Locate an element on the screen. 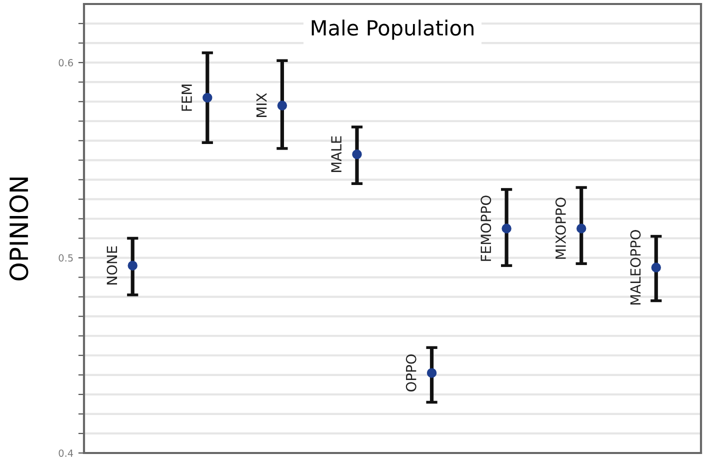 The height and width of the screenshot is (457, 703). y-axis-title: OPINION is located at coordinates (18, 229).